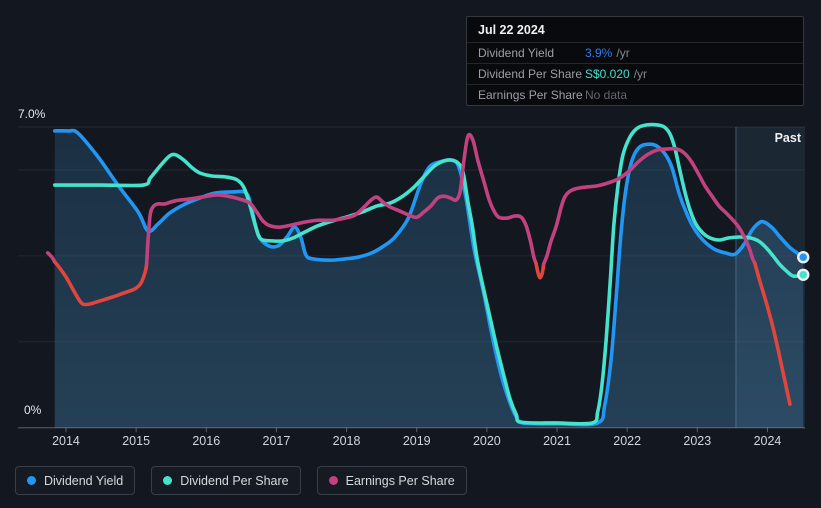 The height and width of the screenshot is (508, 821). I want to click on past-region-label: Past, so click(787, 138).